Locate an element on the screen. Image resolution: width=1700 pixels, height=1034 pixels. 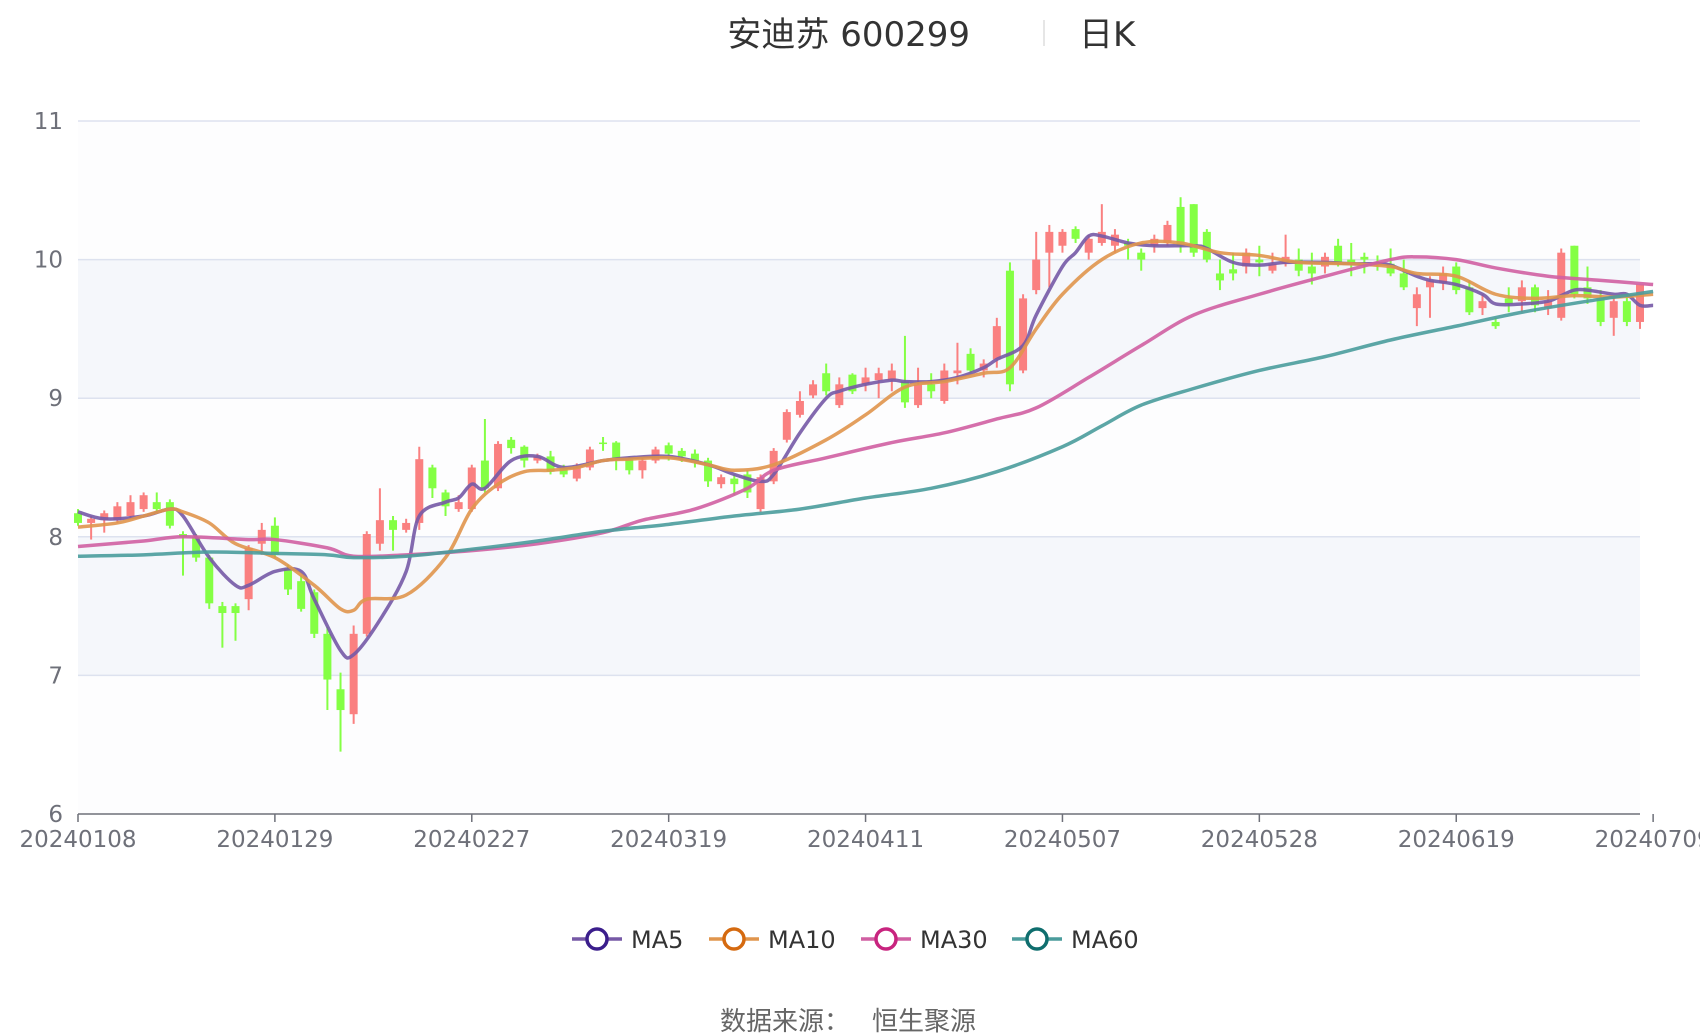
legend-item-ma30: MA30 is located at coordinates (924, 940).